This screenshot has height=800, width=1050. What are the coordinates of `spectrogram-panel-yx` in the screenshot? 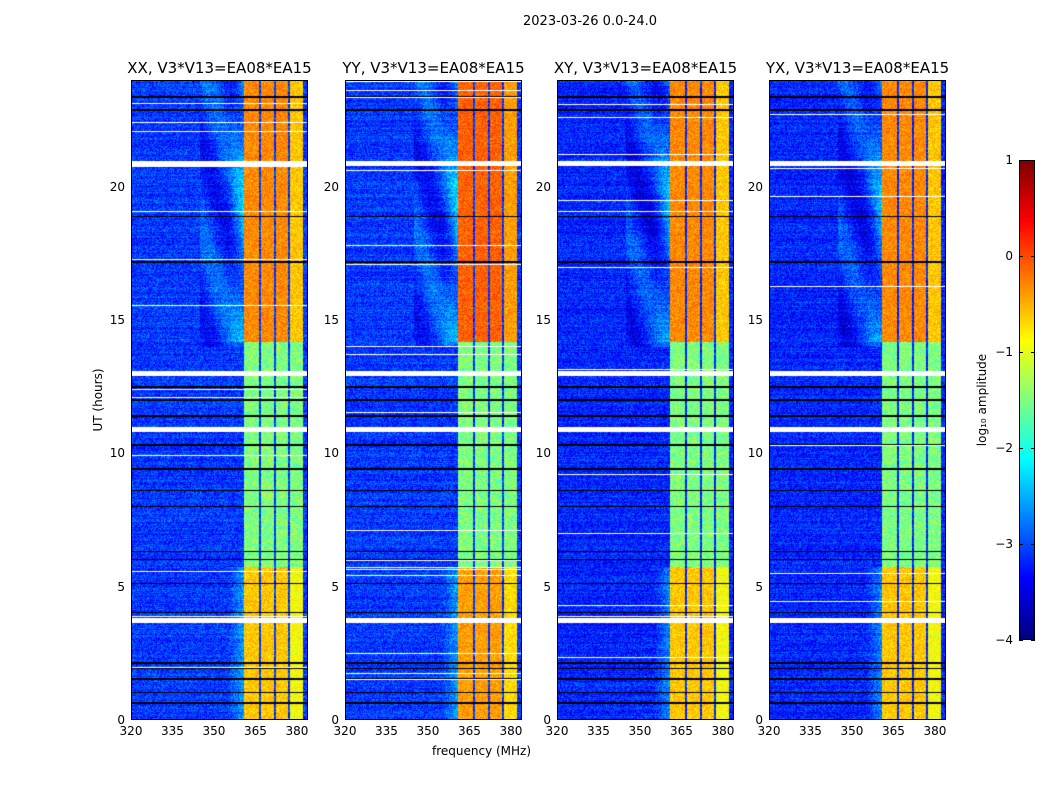 It's located at (857, 400).